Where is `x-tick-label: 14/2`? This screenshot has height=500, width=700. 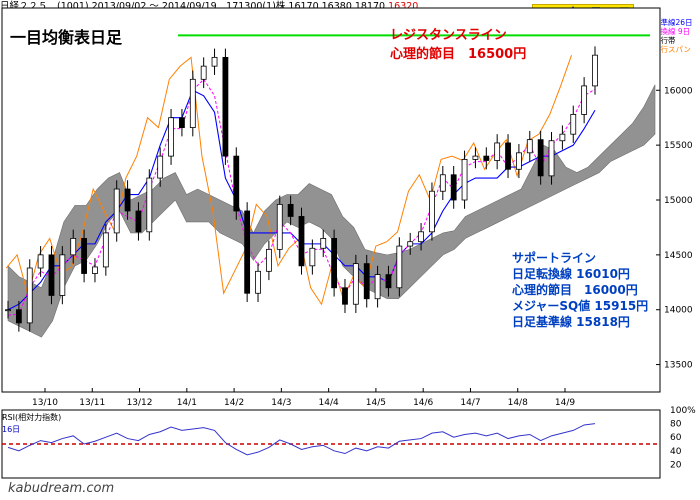 x-tick-label: 14/2 is located at coordinates (234, 403).